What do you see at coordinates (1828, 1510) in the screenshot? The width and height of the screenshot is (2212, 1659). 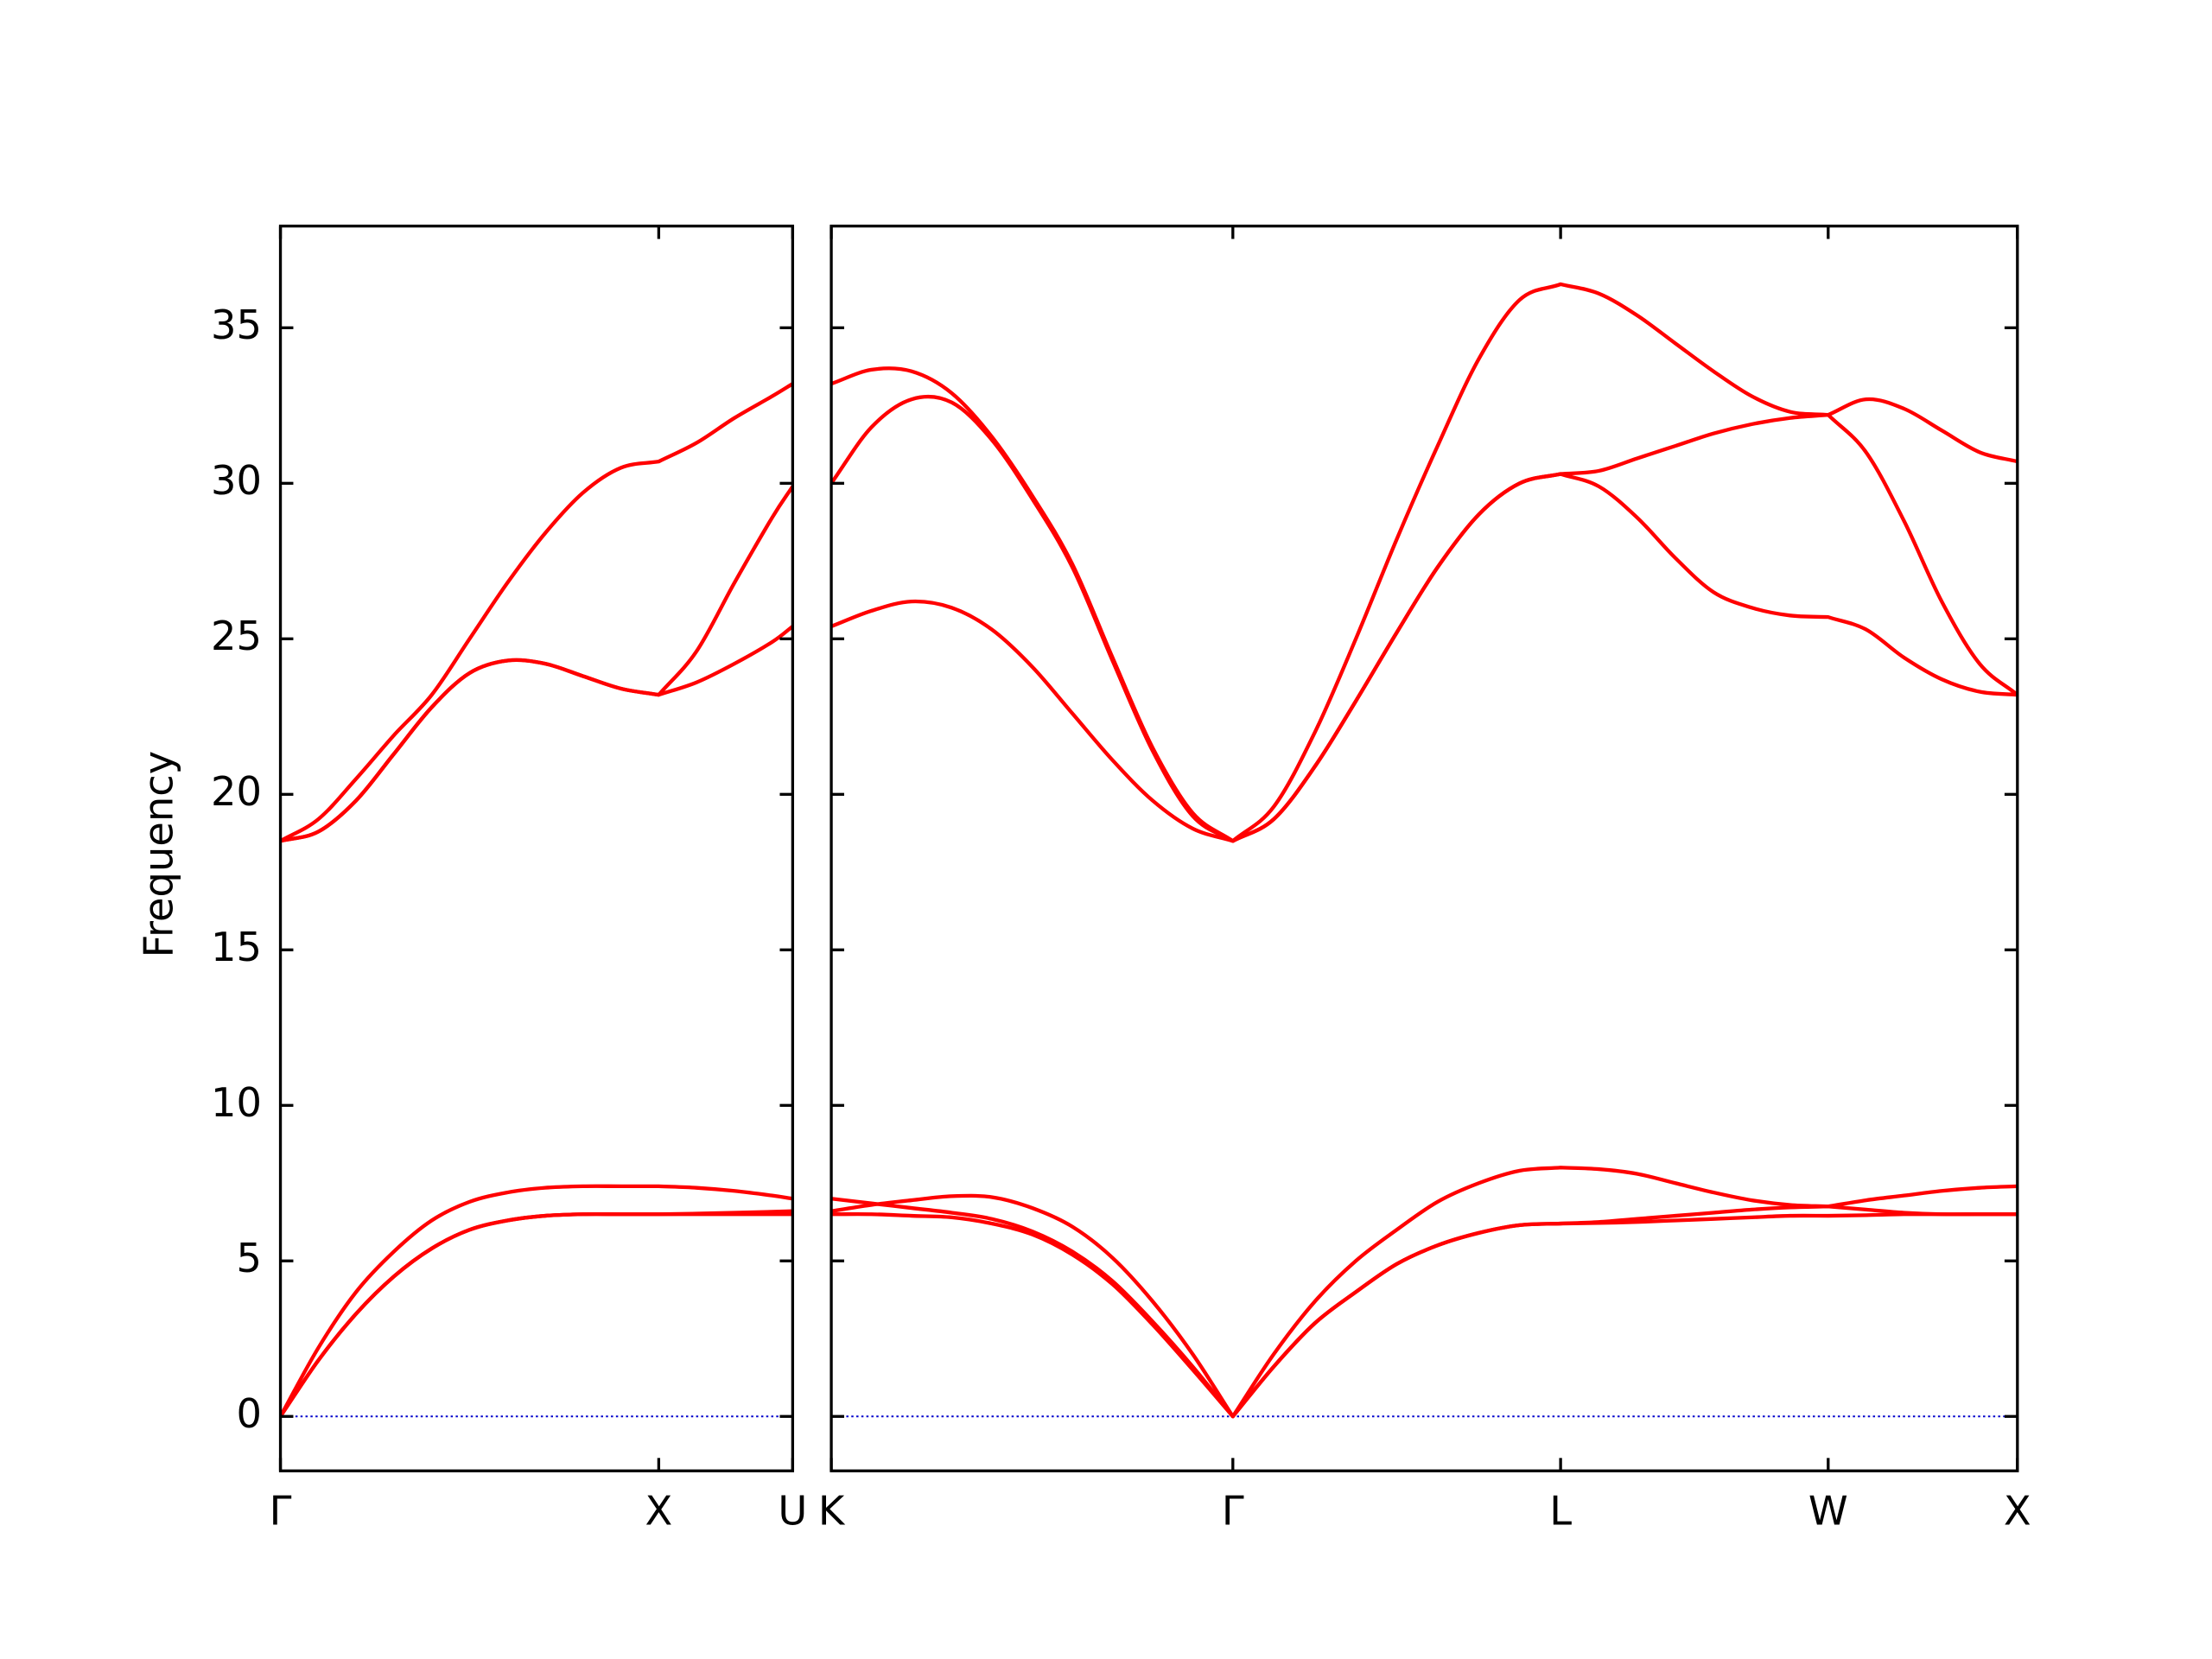 I see `x-tick-label: W` at bounding box center [1828, 1510].